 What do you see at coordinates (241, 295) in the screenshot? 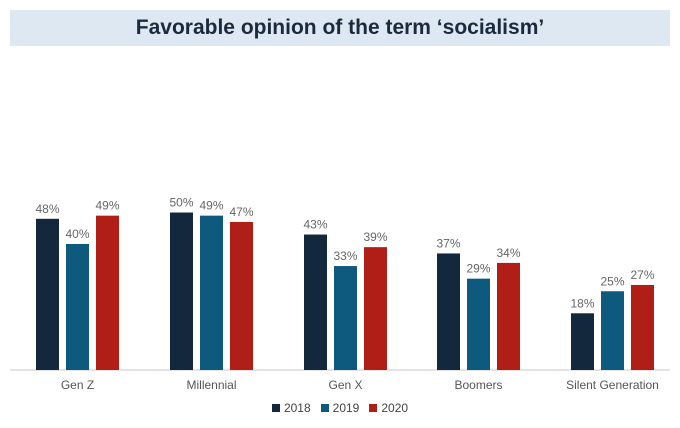
I see `bar-millennial-2020` at bounding box center [241, 295].